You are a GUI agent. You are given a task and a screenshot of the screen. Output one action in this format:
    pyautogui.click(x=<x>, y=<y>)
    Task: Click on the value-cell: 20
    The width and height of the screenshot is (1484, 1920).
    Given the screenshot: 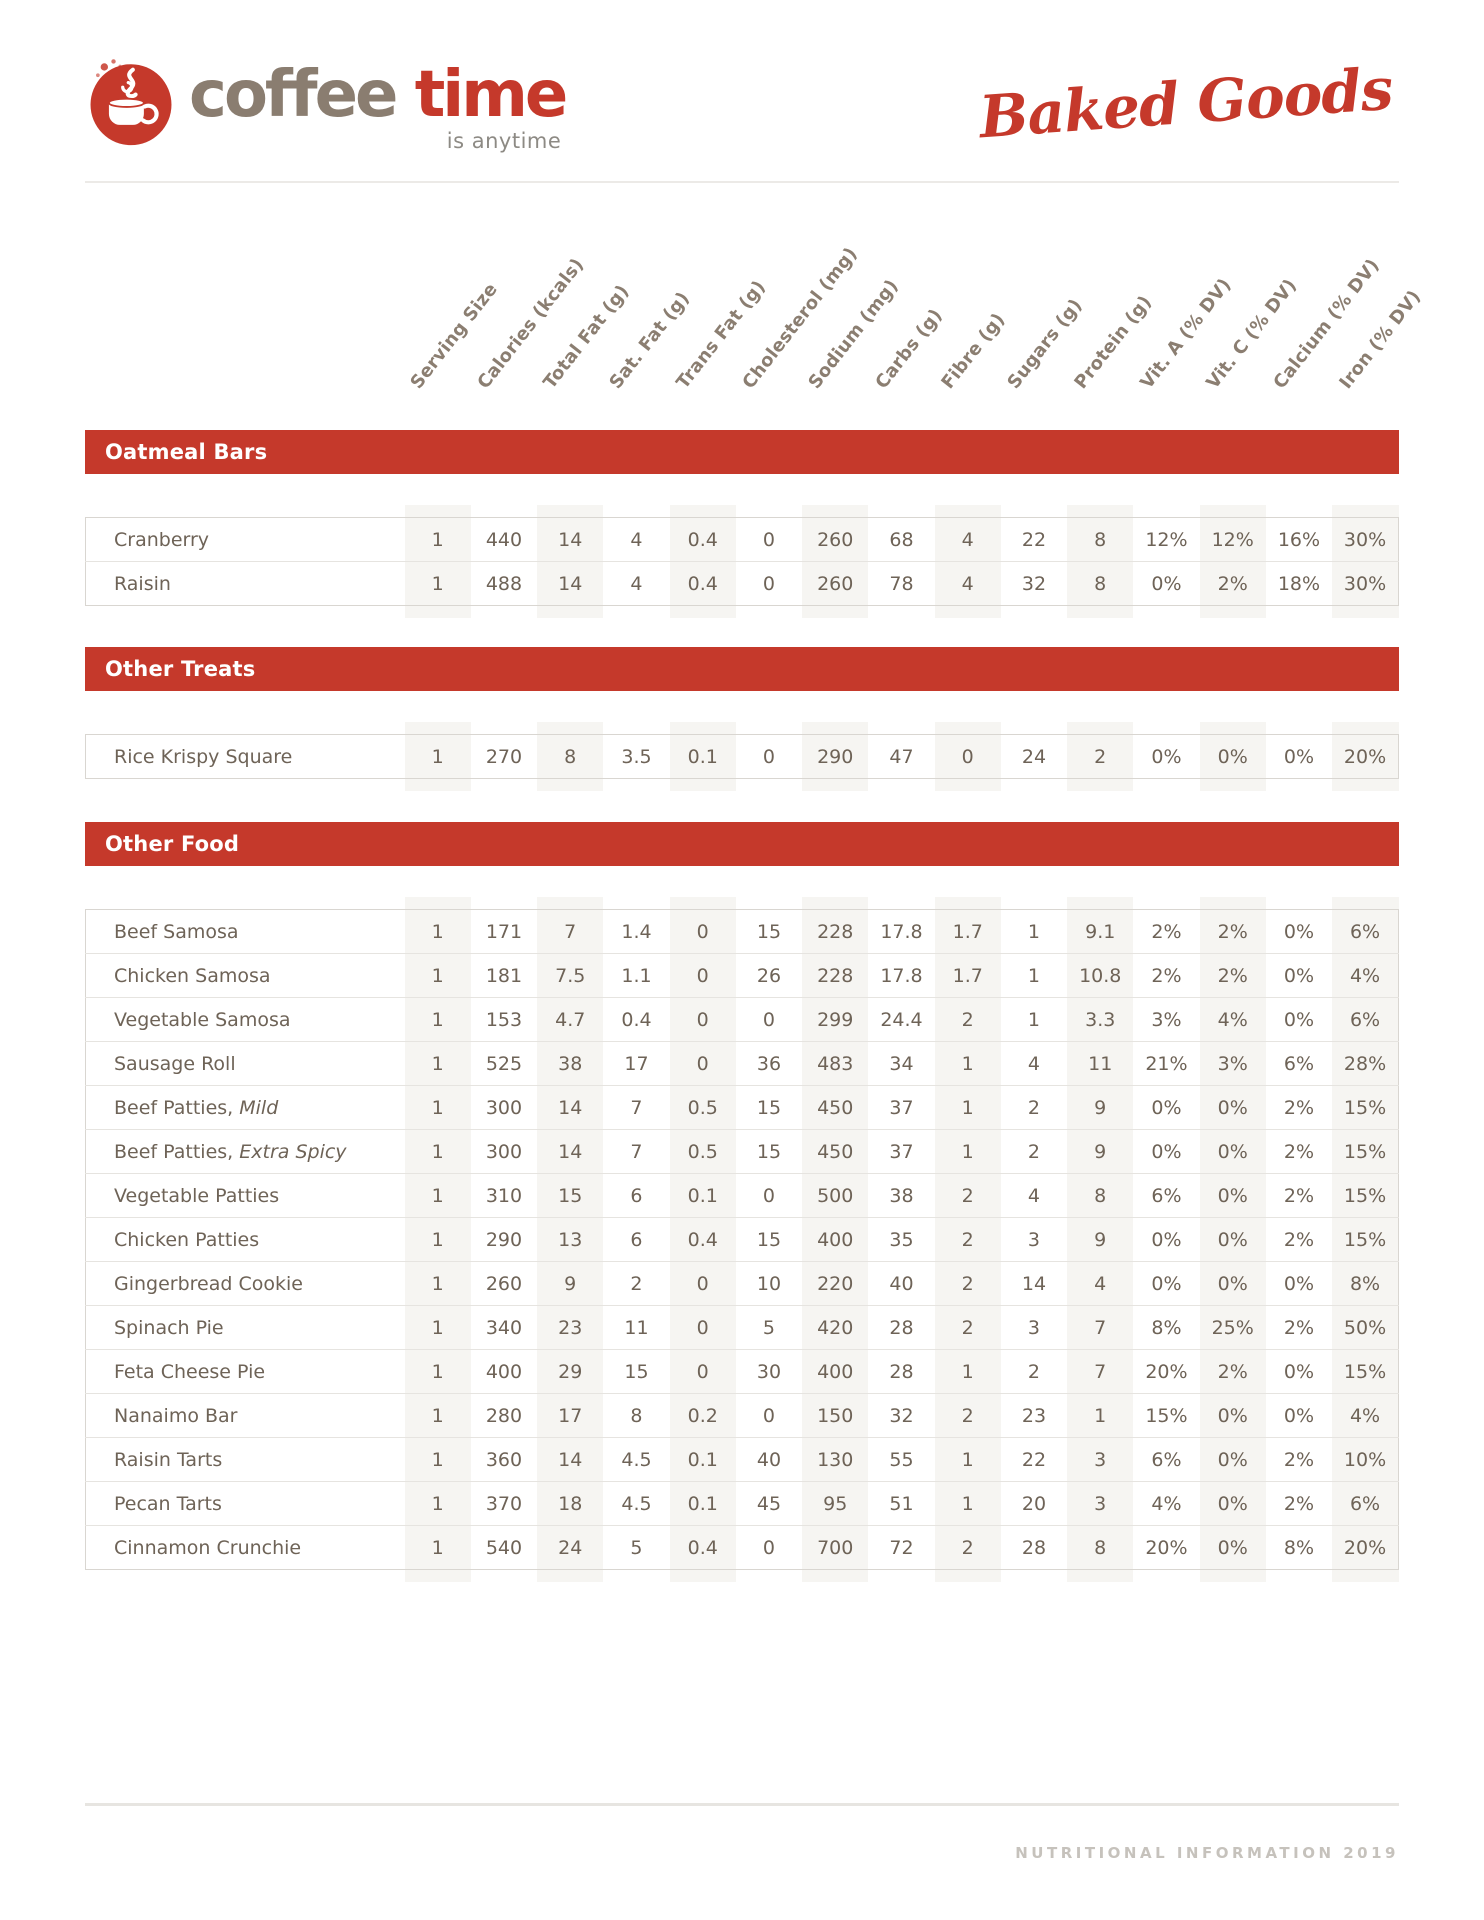 What is the action you would take?
    pyautogui.click(x=1034, y=1503)
    